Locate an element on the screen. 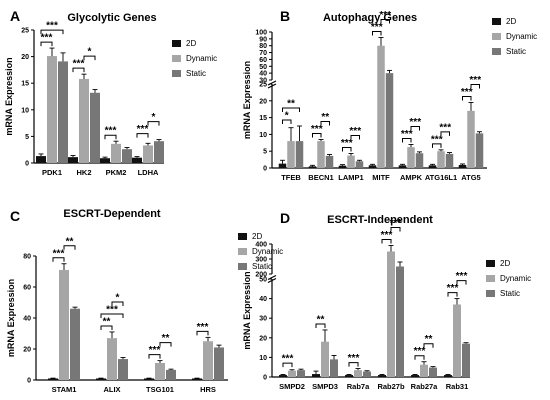  y-tick-label: 15 is located at coordinates (263, 118).